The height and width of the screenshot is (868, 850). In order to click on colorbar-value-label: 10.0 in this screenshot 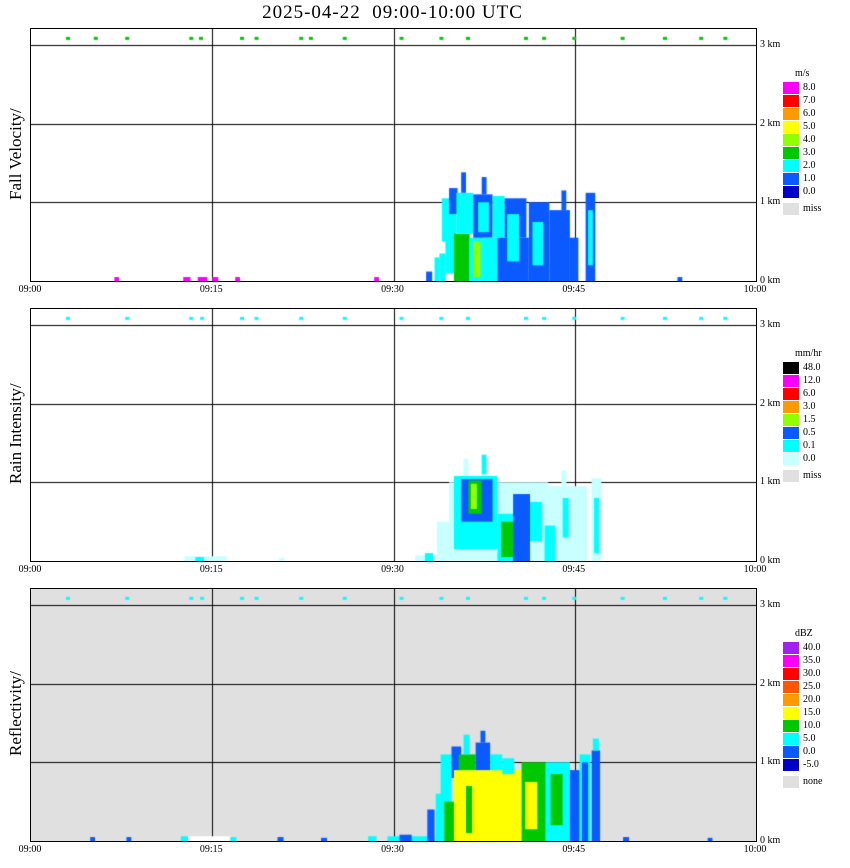, I will do `click(812, 725)`.